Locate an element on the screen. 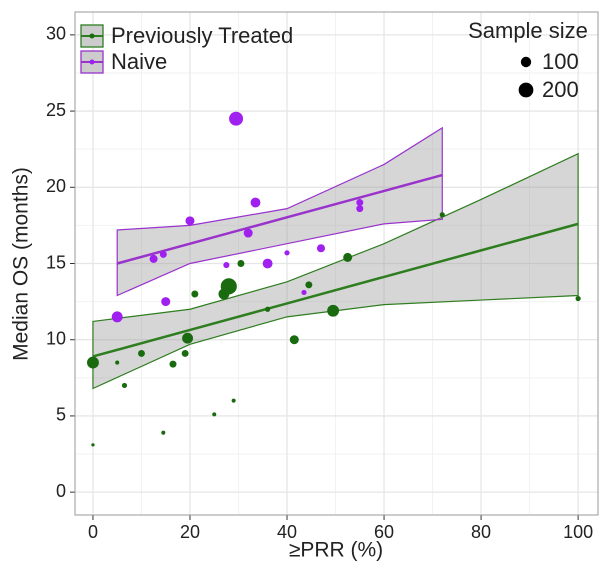 This screenshot has width=601, height=565. size-legend-title: Sample size is located at coordinates (528, 30).